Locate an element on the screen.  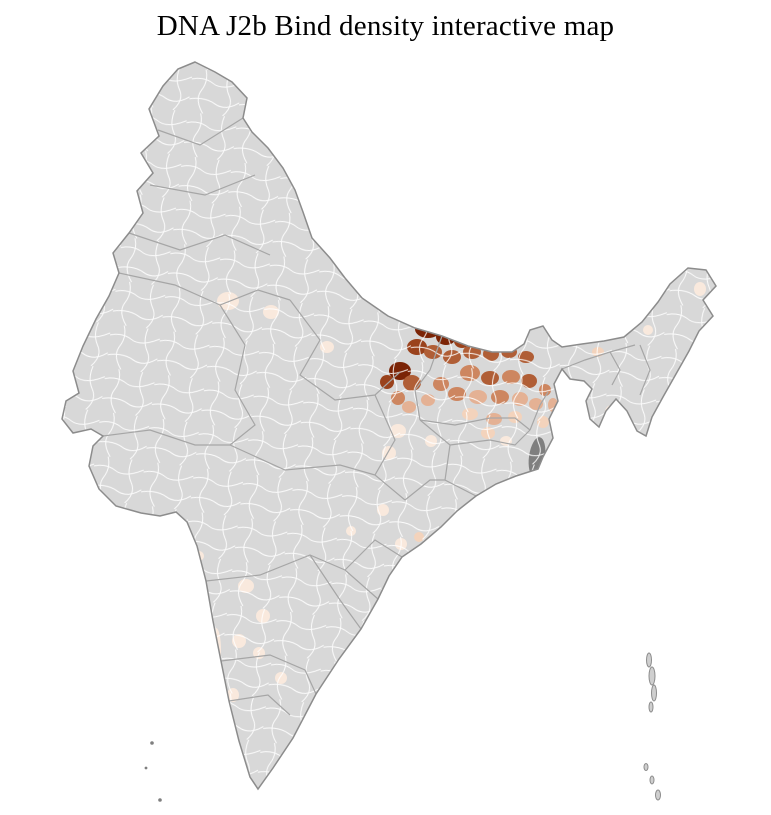
andaman-nicobar-islands is located at coordinates (652, 726).